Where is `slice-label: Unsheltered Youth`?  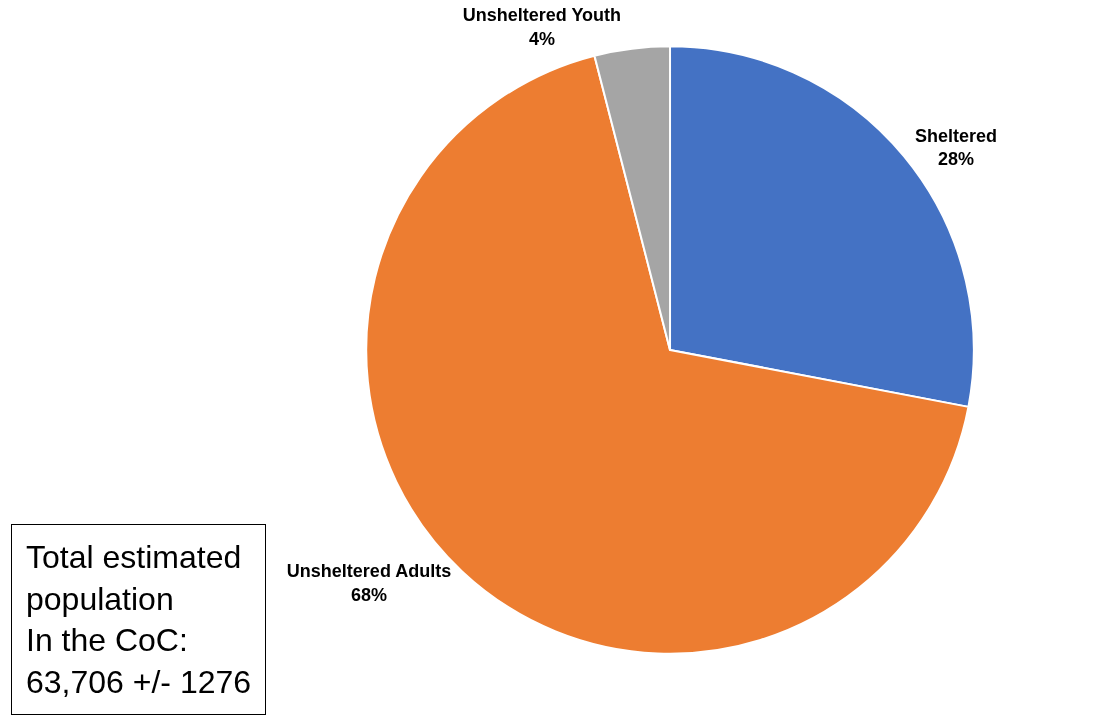
slice-label: Unsheltered Youth is located at coordinates (542, 15).